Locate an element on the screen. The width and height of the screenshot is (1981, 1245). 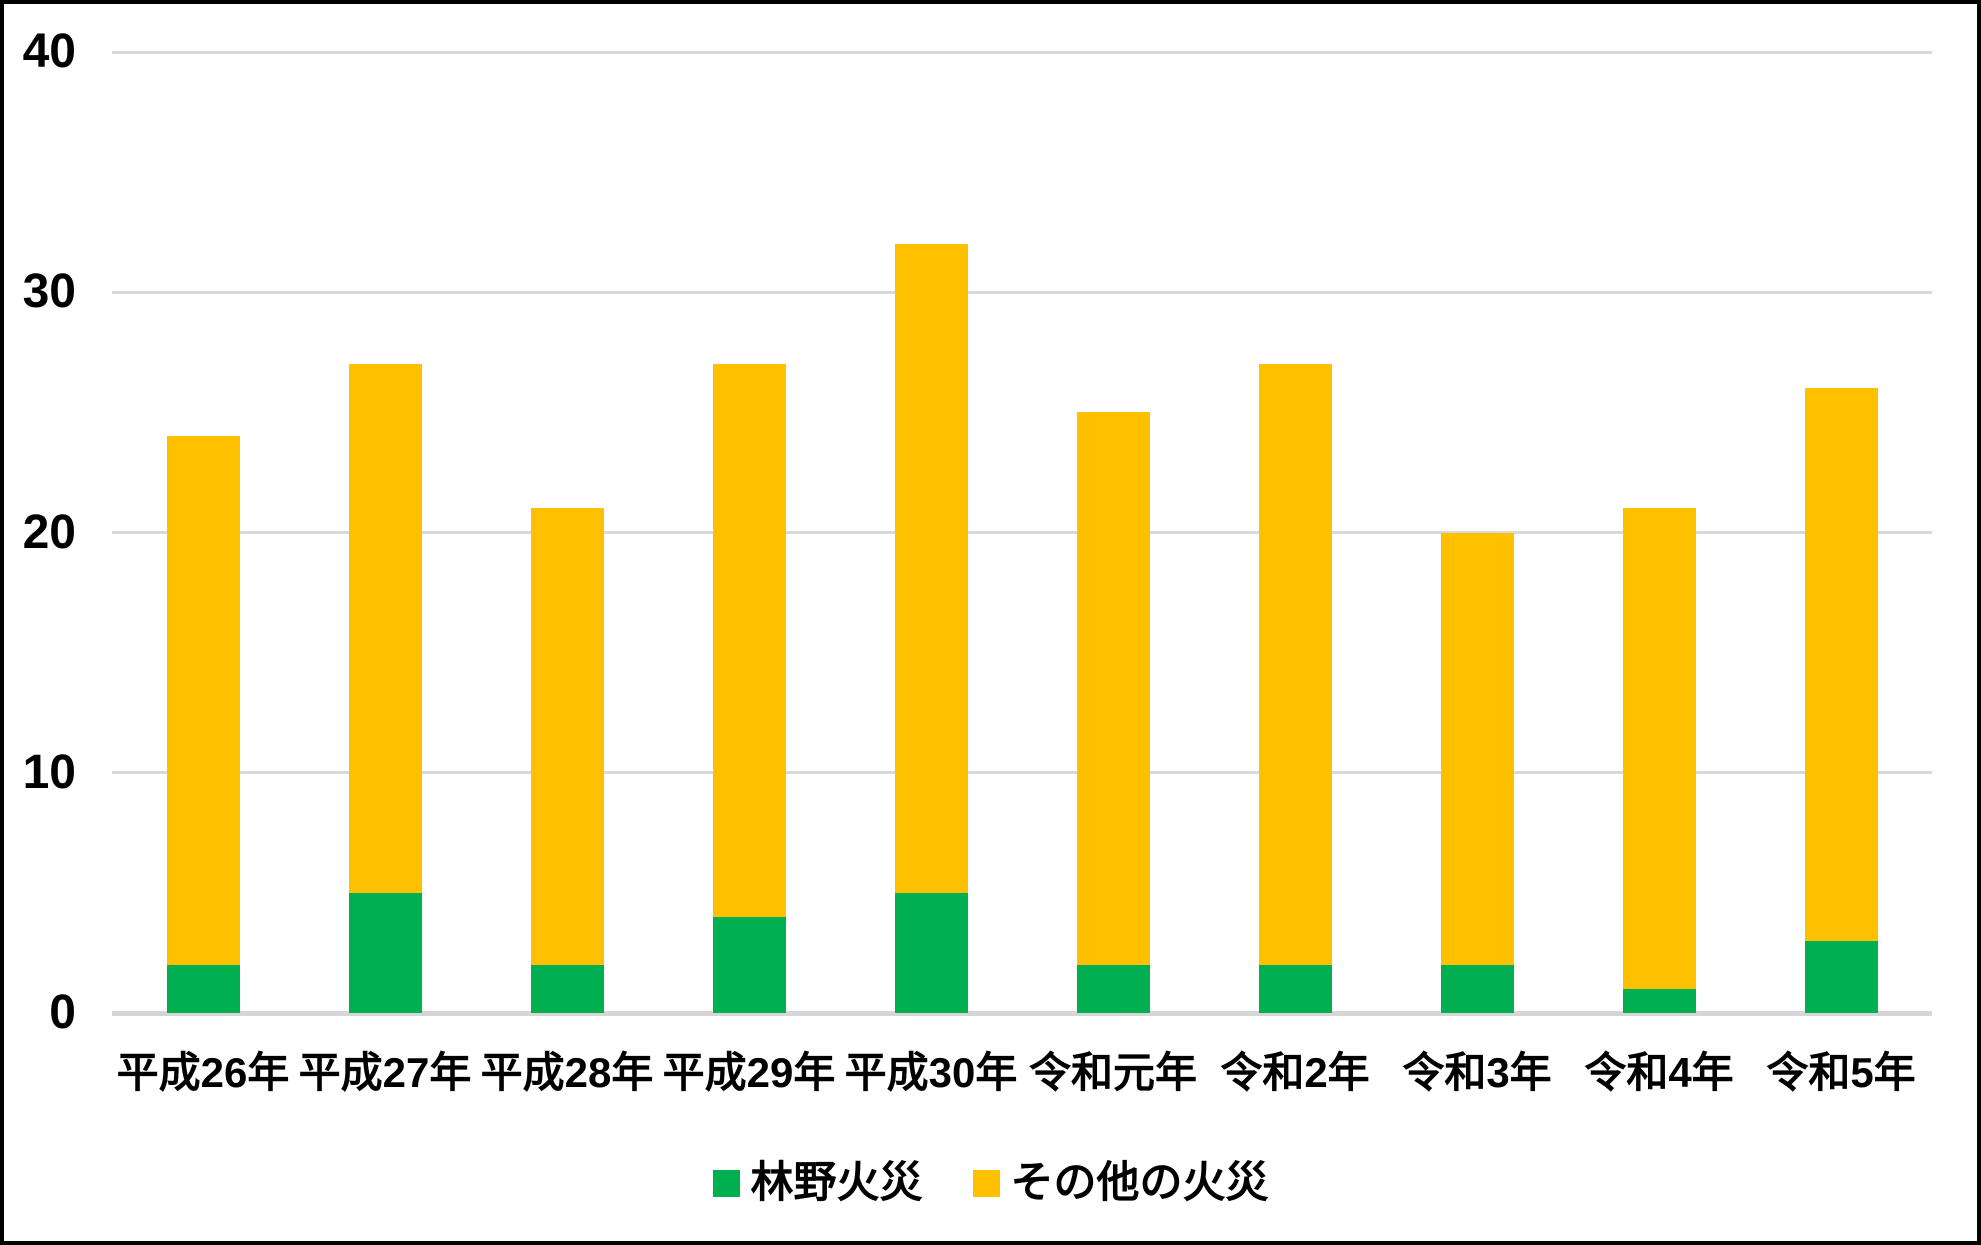
y-tick-label-0: 0 is located at coordinates (62, 1012).